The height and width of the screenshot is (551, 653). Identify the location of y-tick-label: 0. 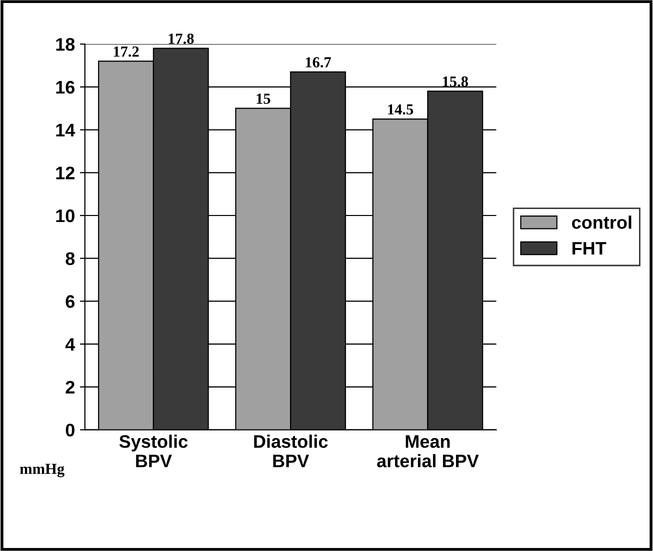
(70, 430).